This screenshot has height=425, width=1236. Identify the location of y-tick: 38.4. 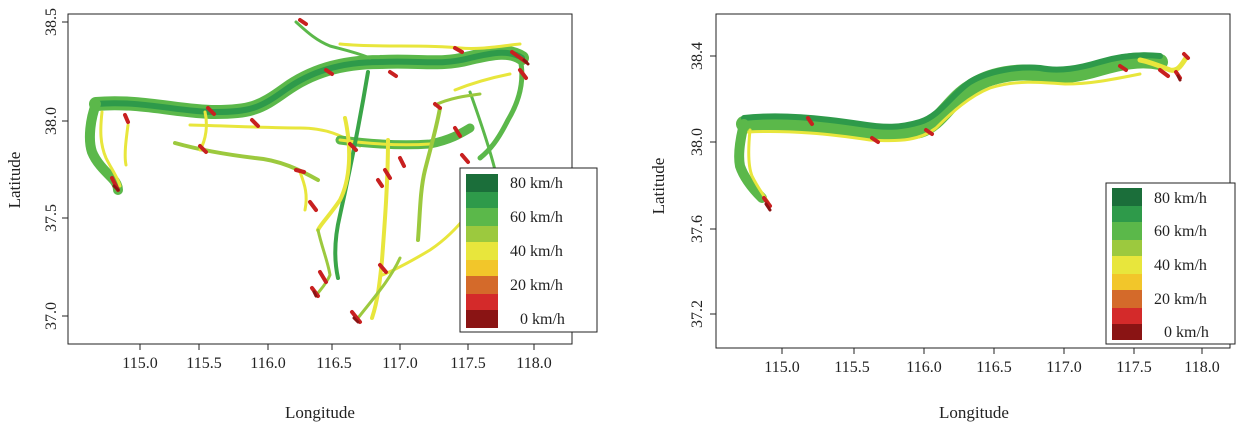
(697, 56).